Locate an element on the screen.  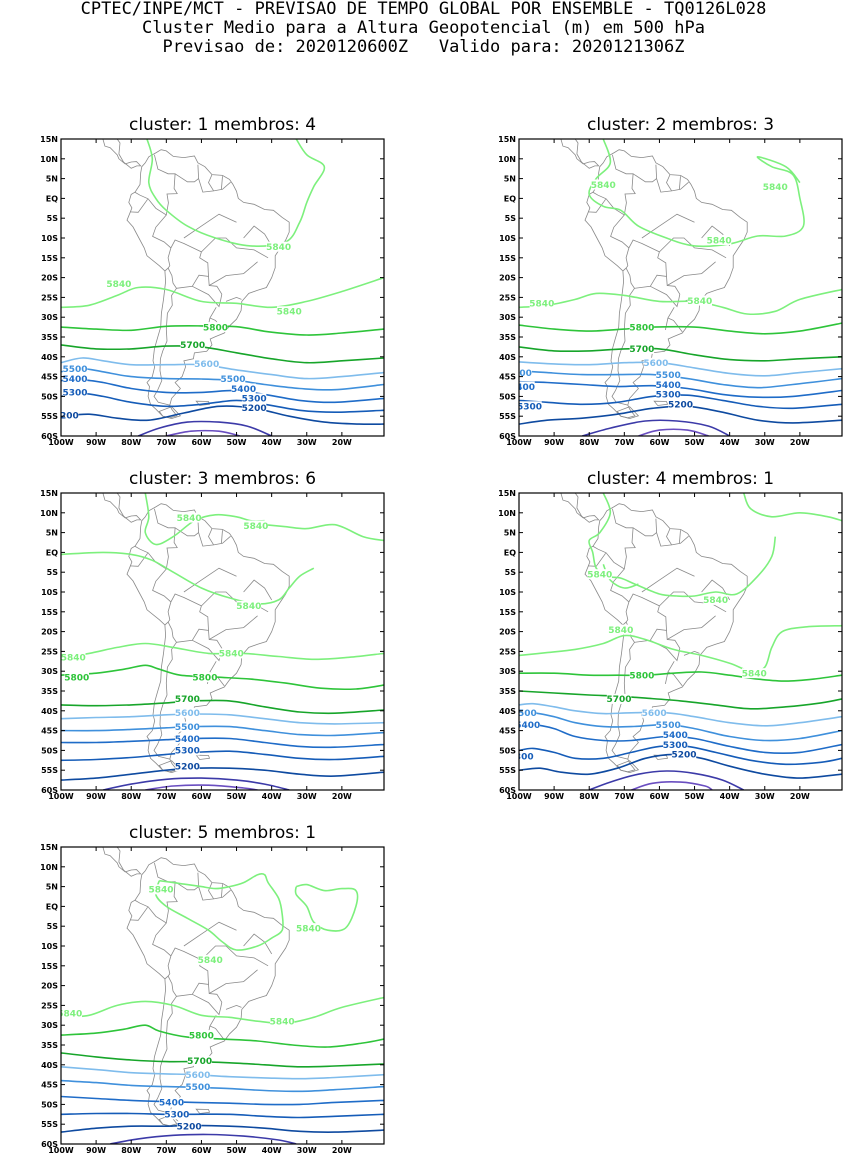
lat-label: 50S is located at coordinates (507, 750).